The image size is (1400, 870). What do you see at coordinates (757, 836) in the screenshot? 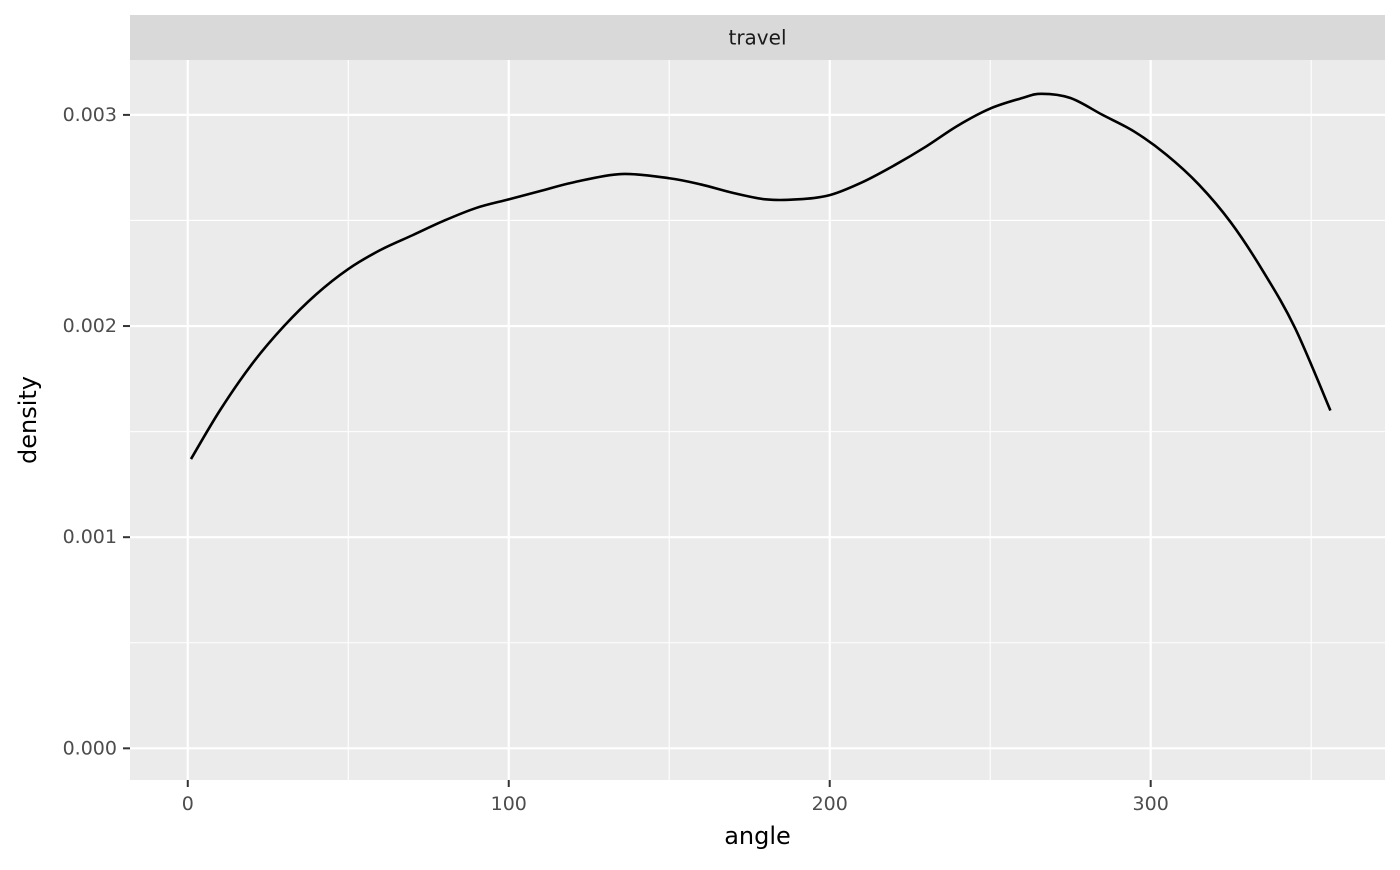
I see `x-axis-title: angle` at bounding box center [757, 836].